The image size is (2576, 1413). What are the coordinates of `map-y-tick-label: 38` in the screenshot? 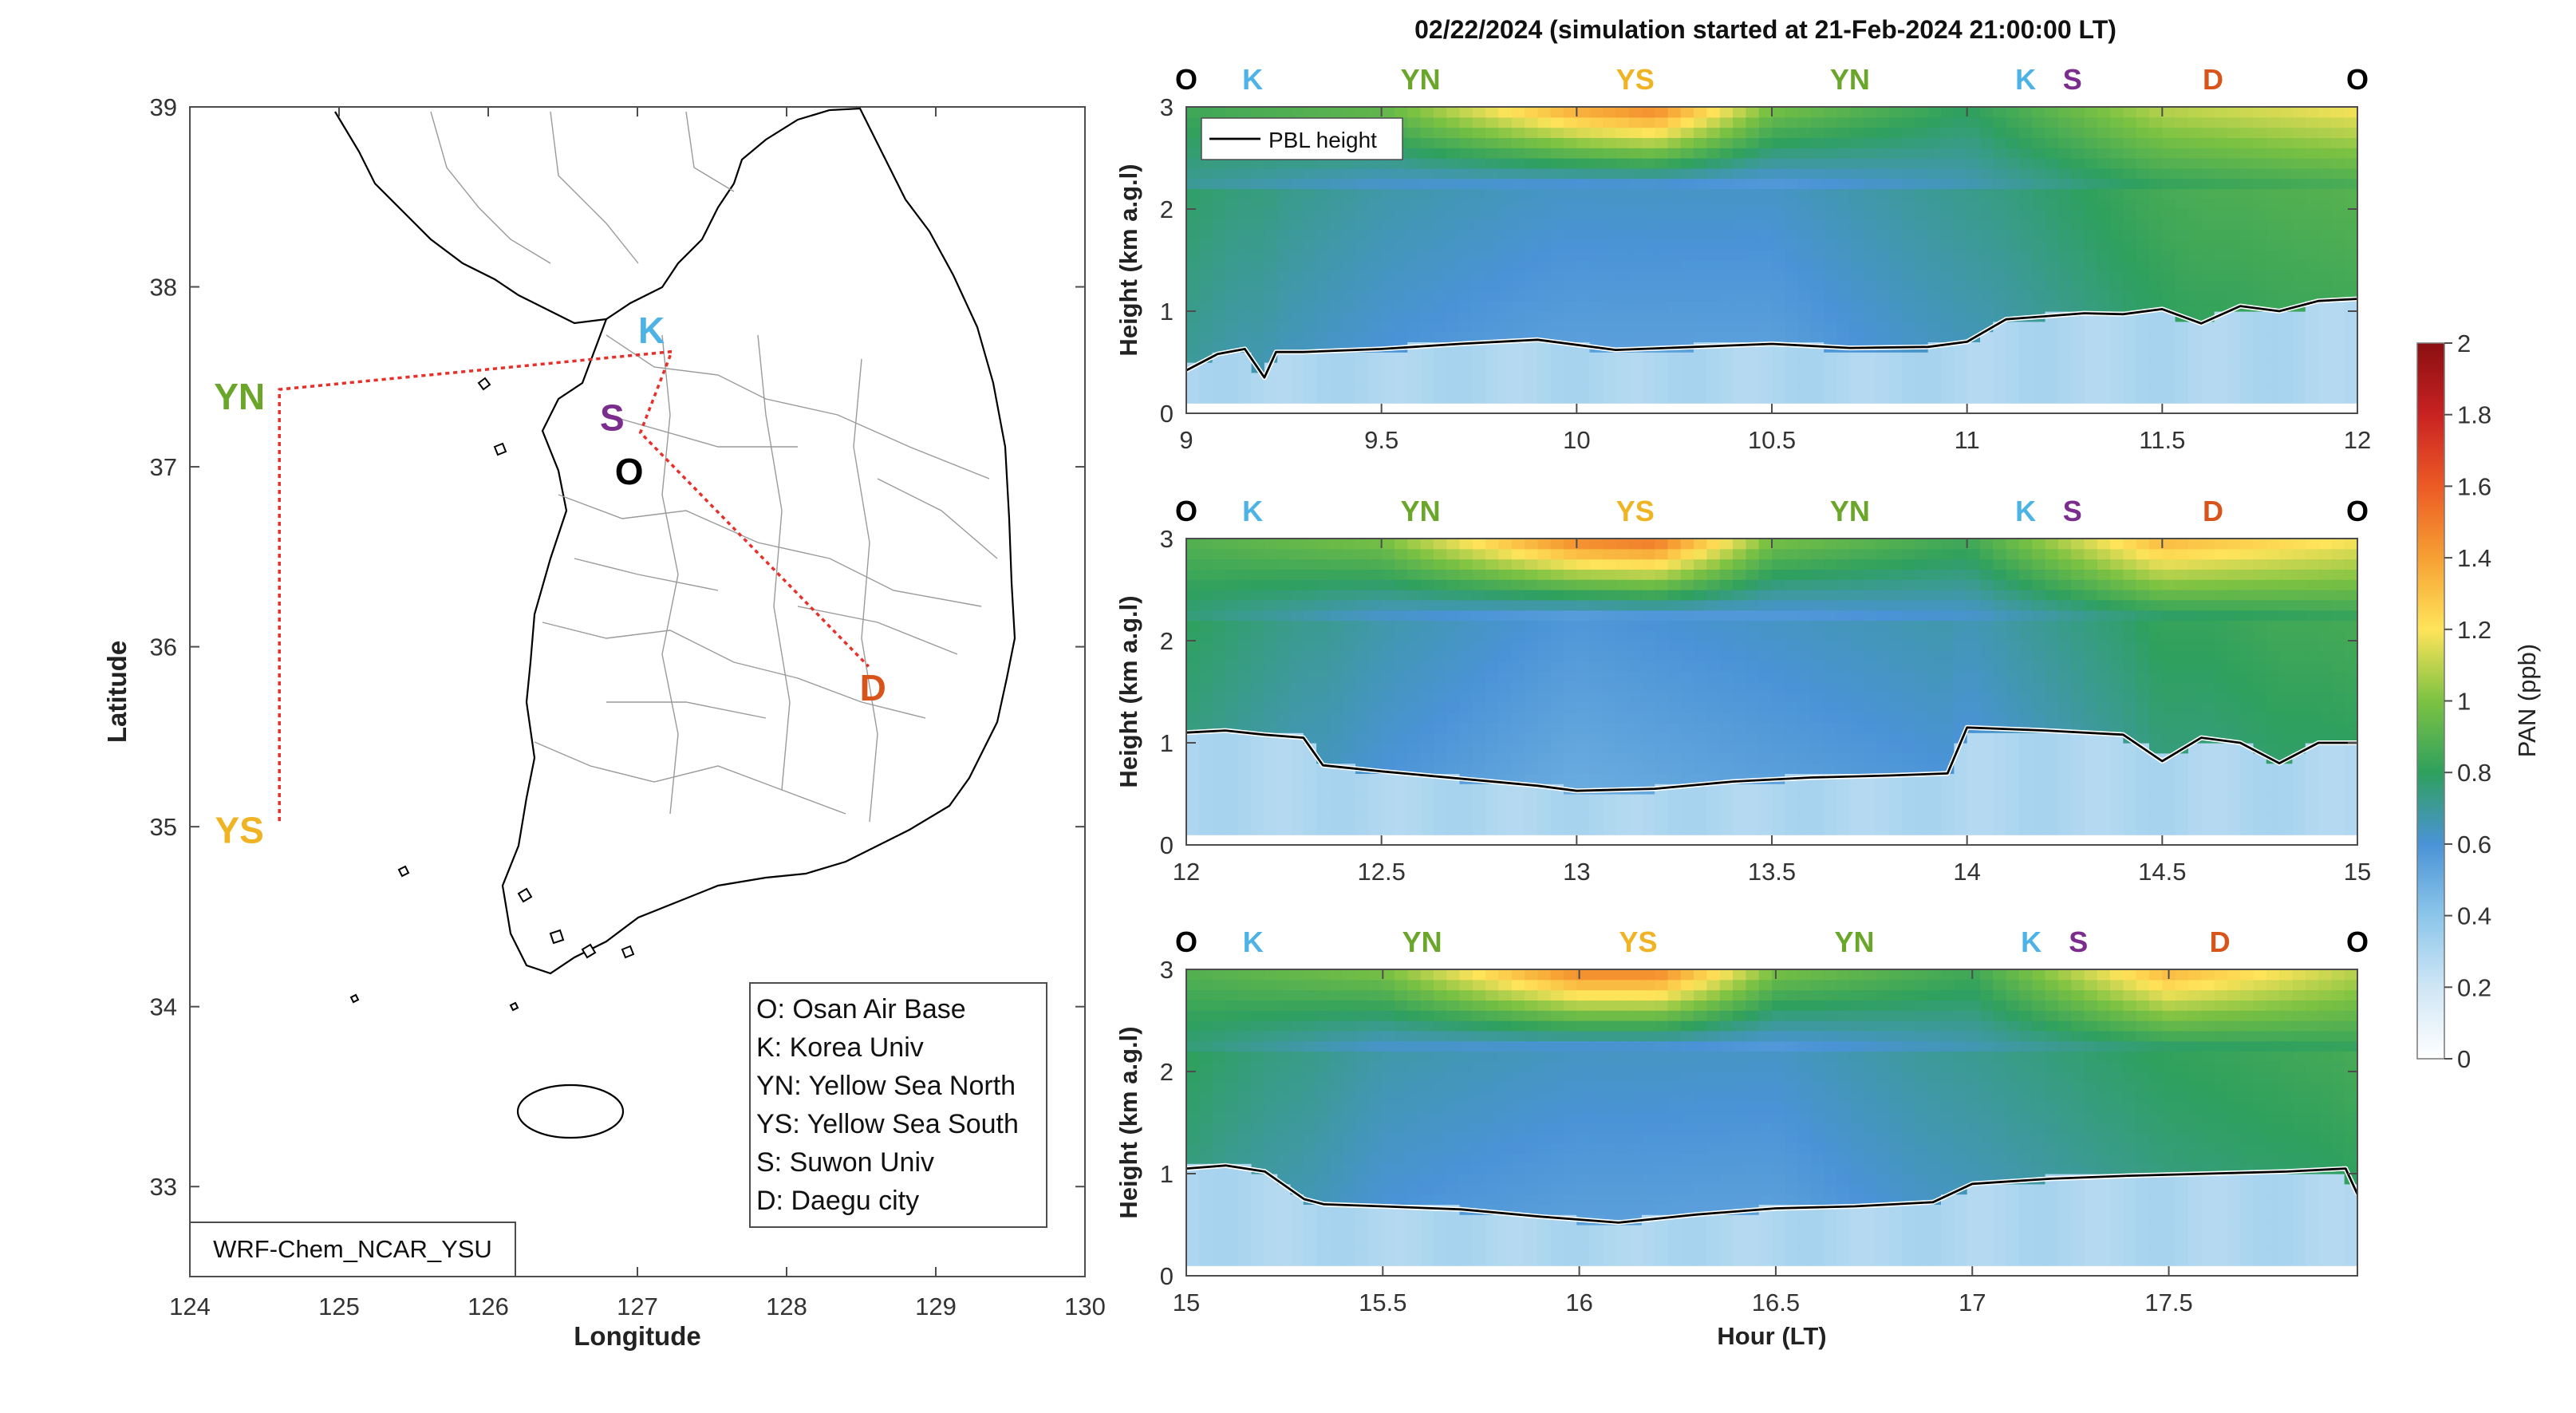 It's located at (163, 288).